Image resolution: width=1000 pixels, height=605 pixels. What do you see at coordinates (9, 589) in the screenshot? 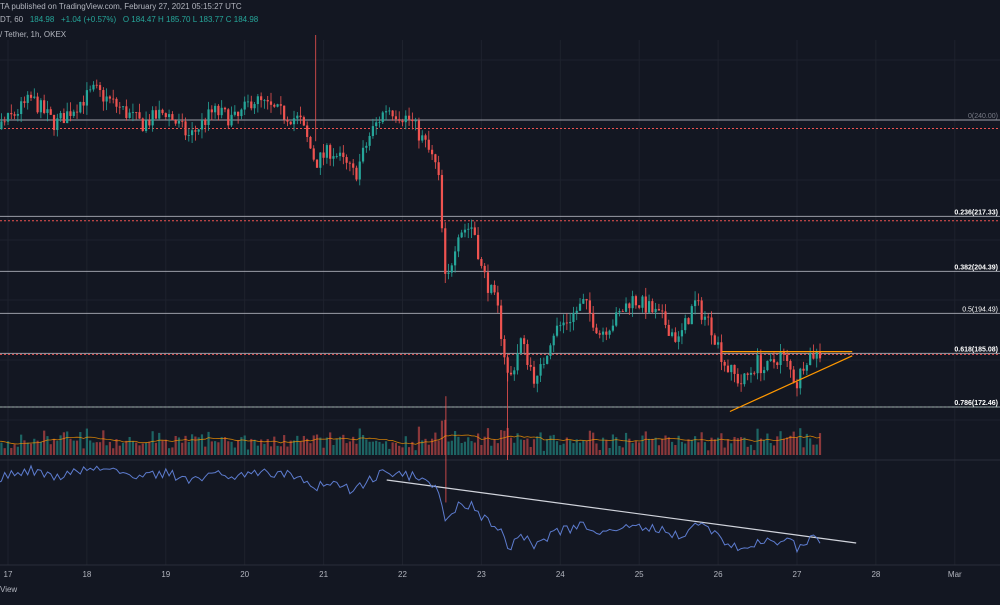
I see `tradingview-footer: View` at bounding box center [9, 589].